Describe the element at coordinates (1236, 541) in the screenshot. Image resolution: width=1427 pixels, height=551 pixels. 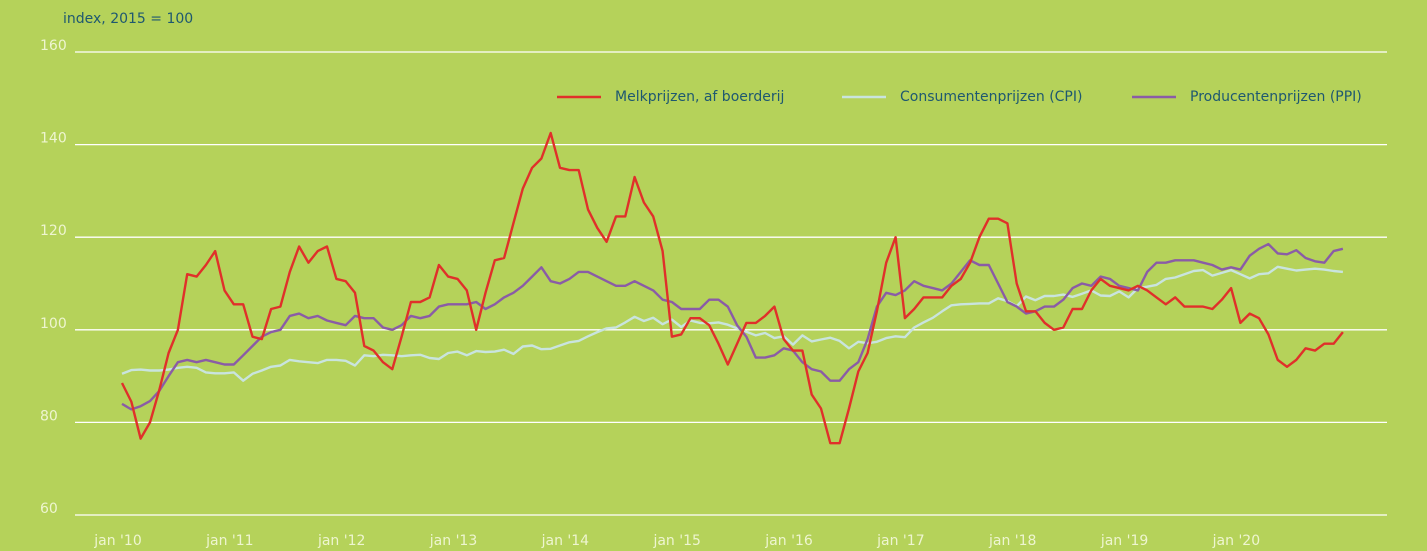
I see `x-tick-label: jan '20` at that location.